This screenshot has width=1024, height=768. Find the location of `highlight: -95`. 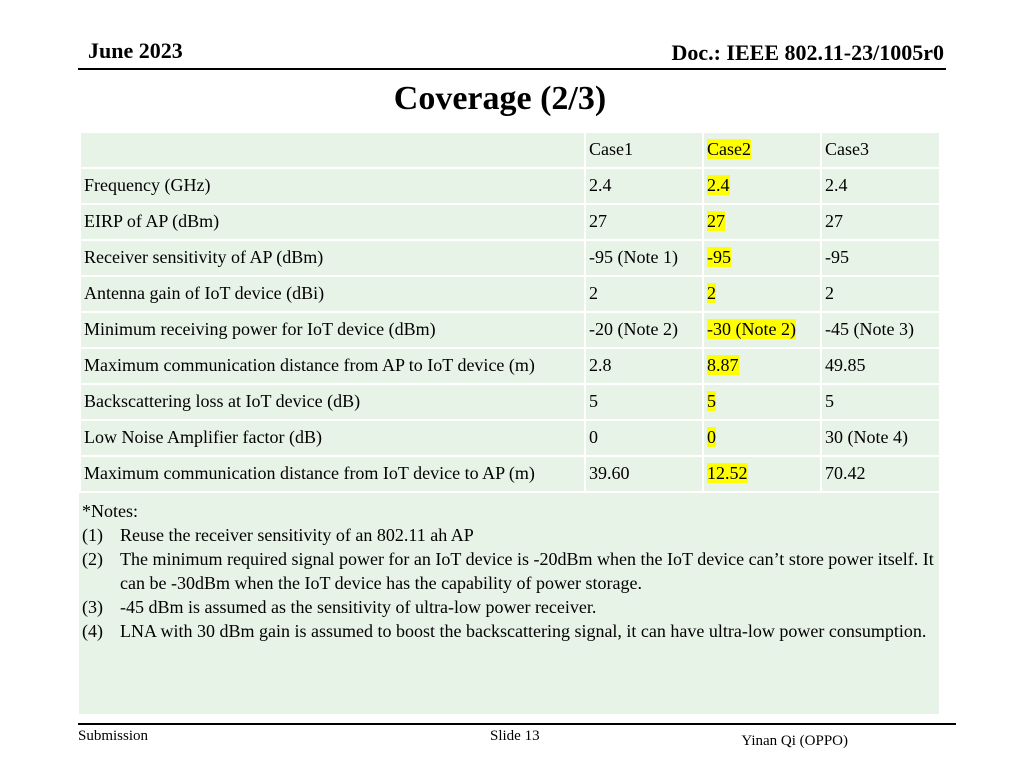

highlight: -95 is located at coordinates (719, 257).